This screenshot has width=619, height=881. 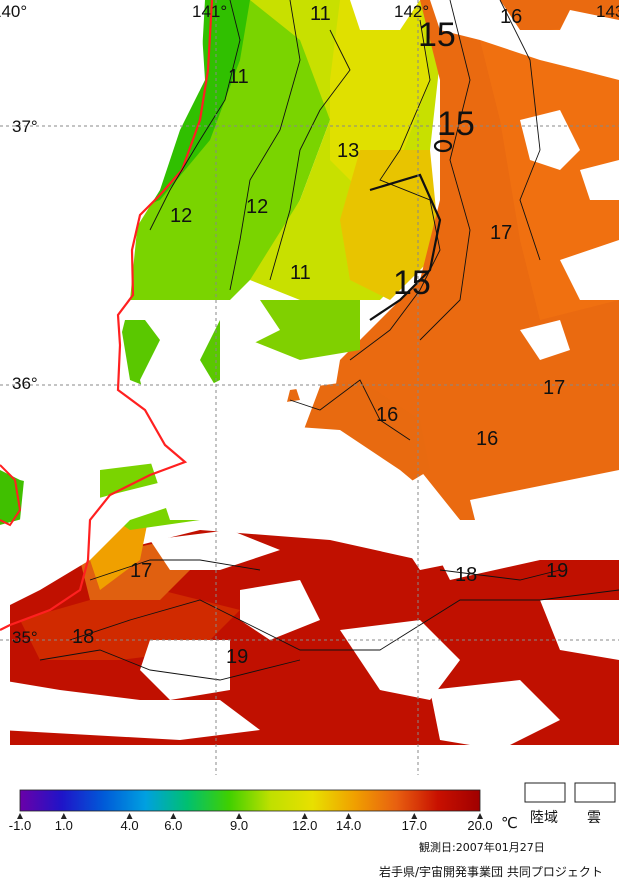 I want to click on lon-label-140: 140°, so click(x=14, y=11).